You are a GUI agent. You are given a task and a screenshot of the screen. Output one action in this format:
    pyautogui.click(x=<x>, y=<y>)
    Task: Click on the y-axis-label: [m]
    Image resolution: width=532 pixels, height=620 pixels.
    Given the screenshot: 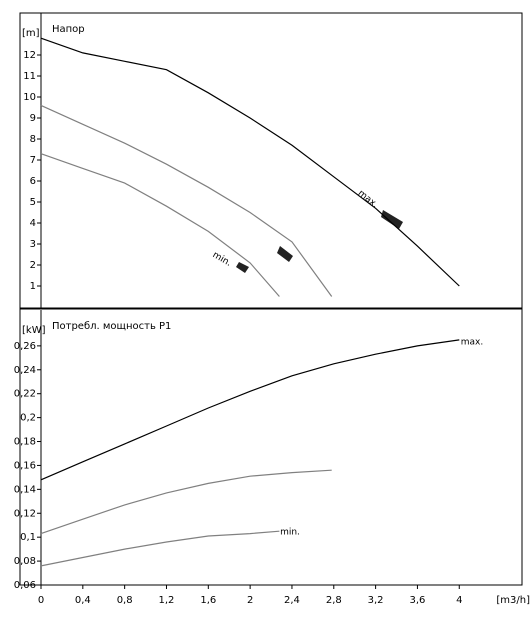 What is the action you would take?
    pyautogui.click(x=31, y=33)
    